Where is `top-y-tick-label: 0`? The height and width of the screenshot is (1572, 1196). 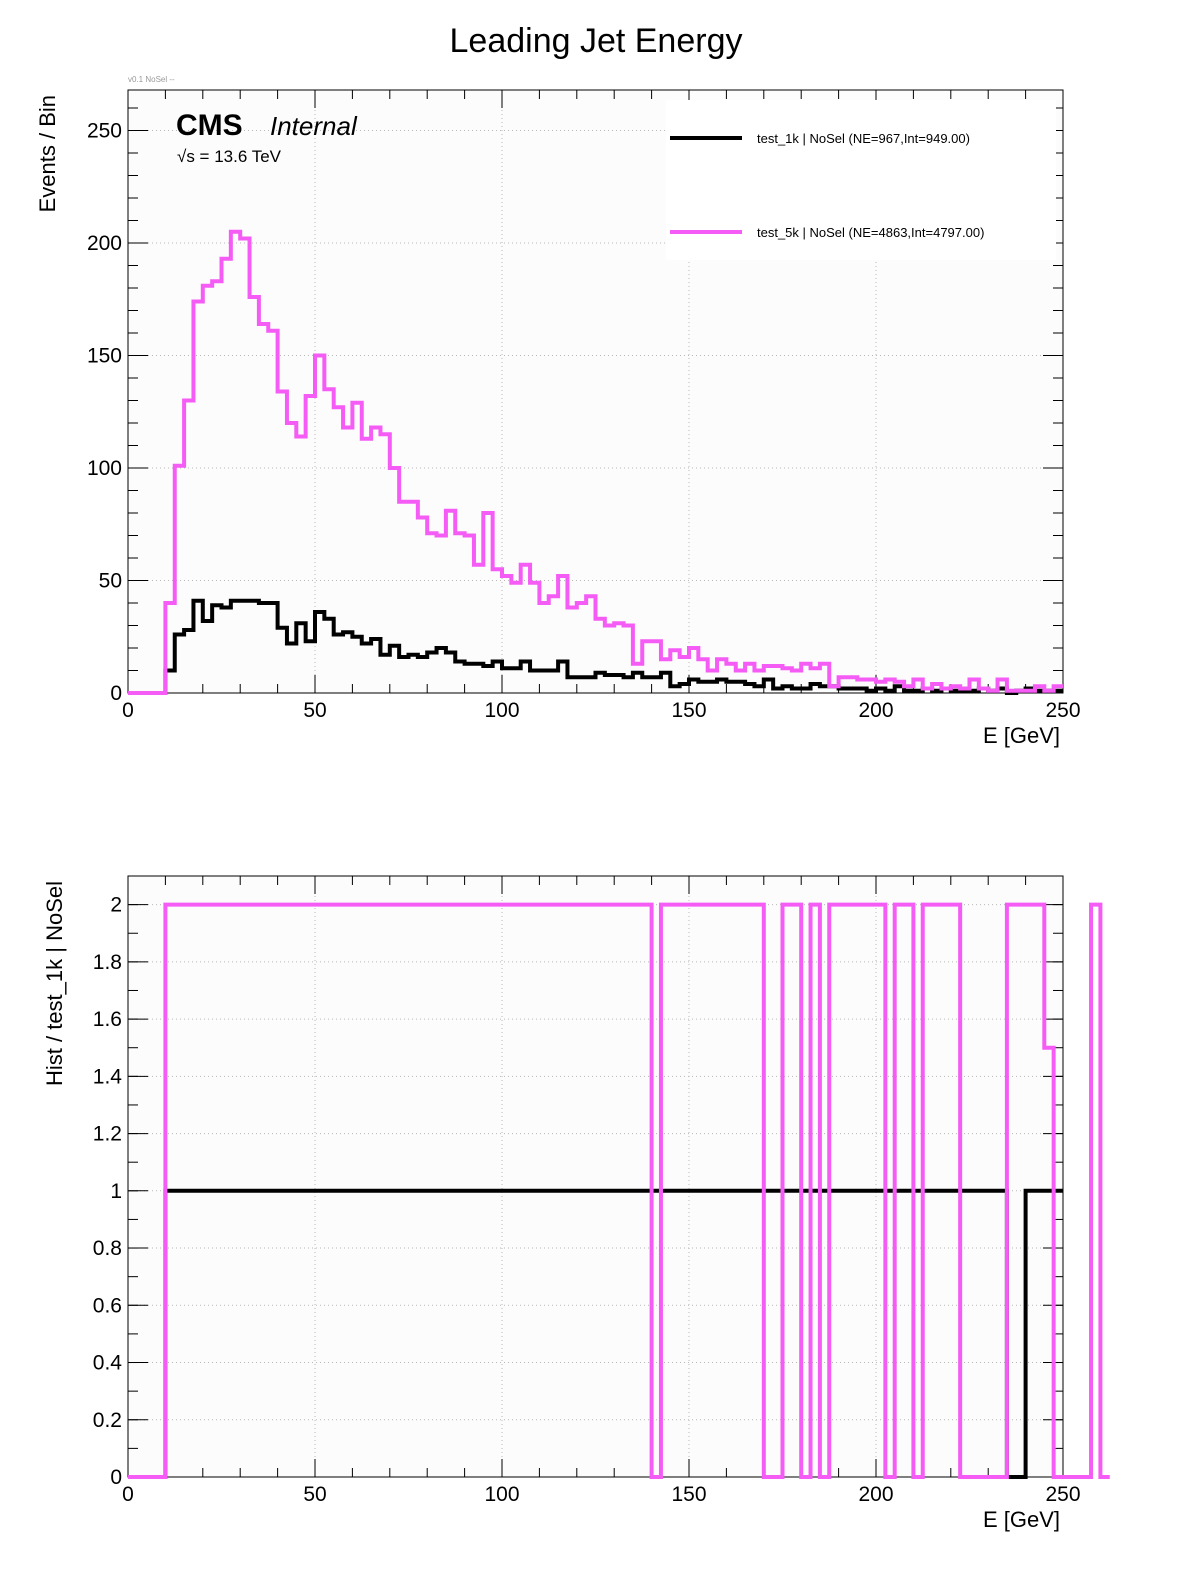 top-y-tick-label: 0 is located at coordinates (116, 693).